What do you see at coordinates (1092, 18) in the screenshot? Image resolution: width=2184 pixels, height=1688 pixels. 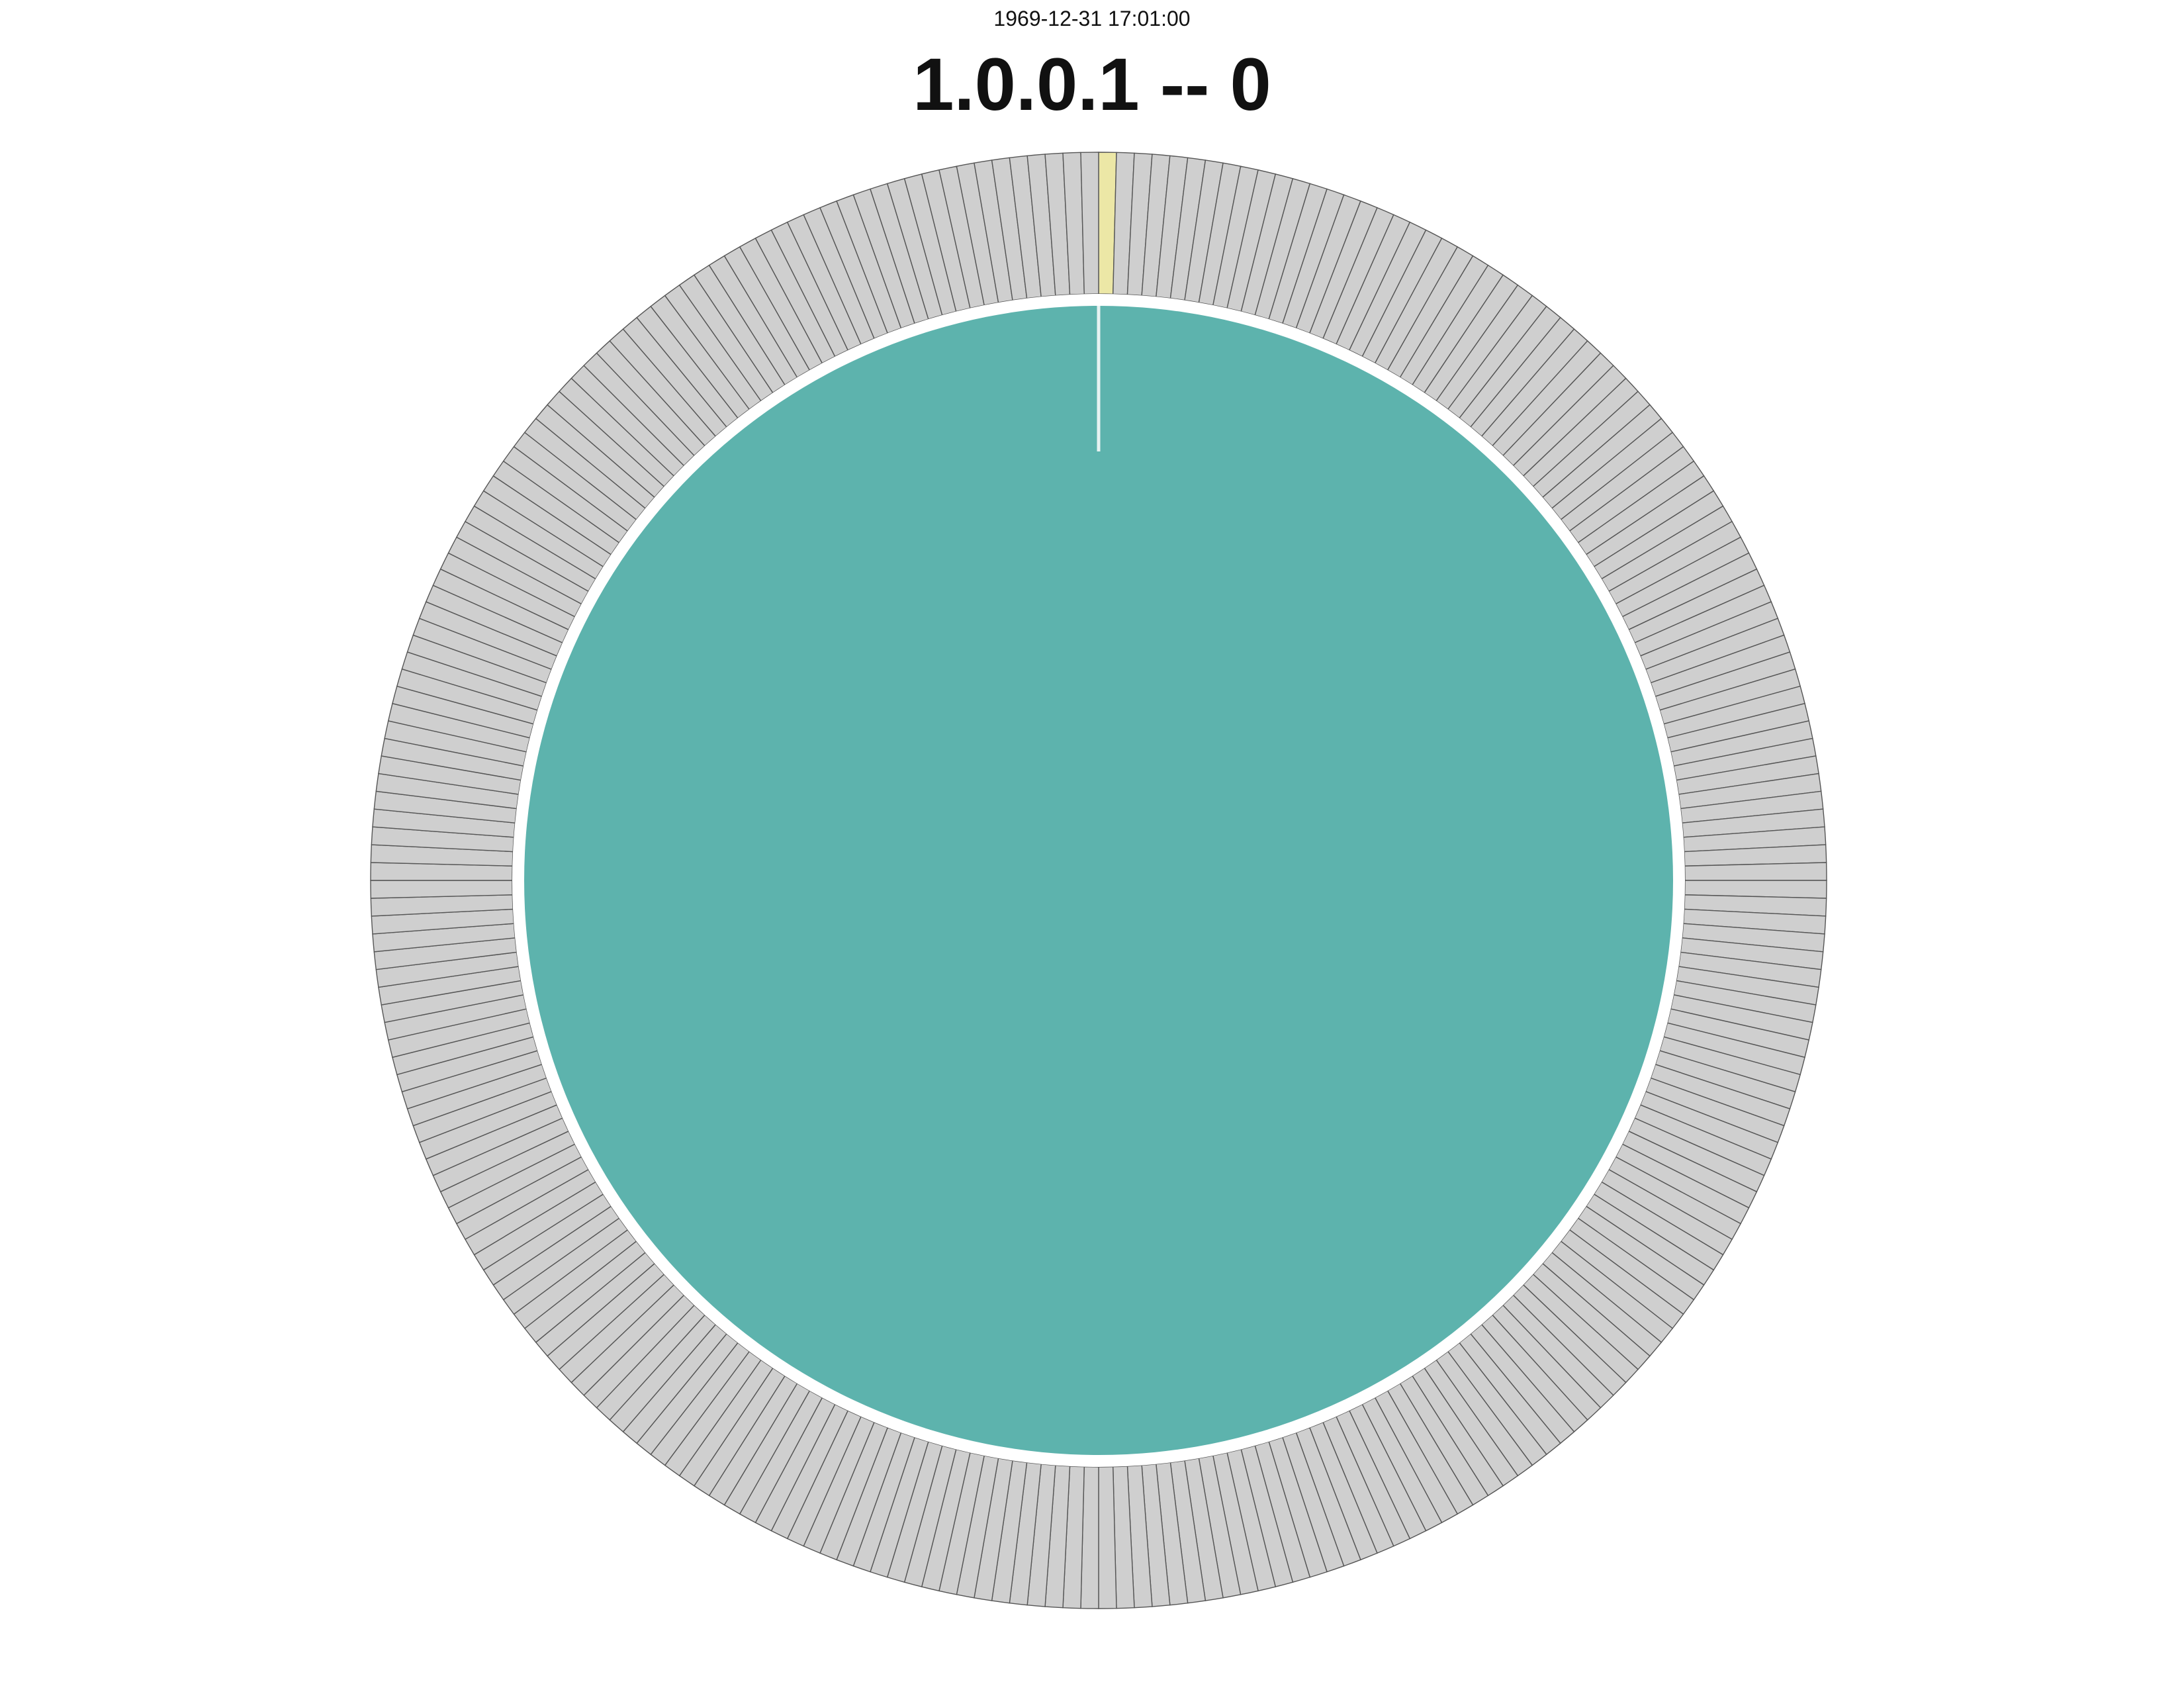 I see `chart-timestamp: 1969-12-31 17:01:00` at bounding box center [1092, 18].